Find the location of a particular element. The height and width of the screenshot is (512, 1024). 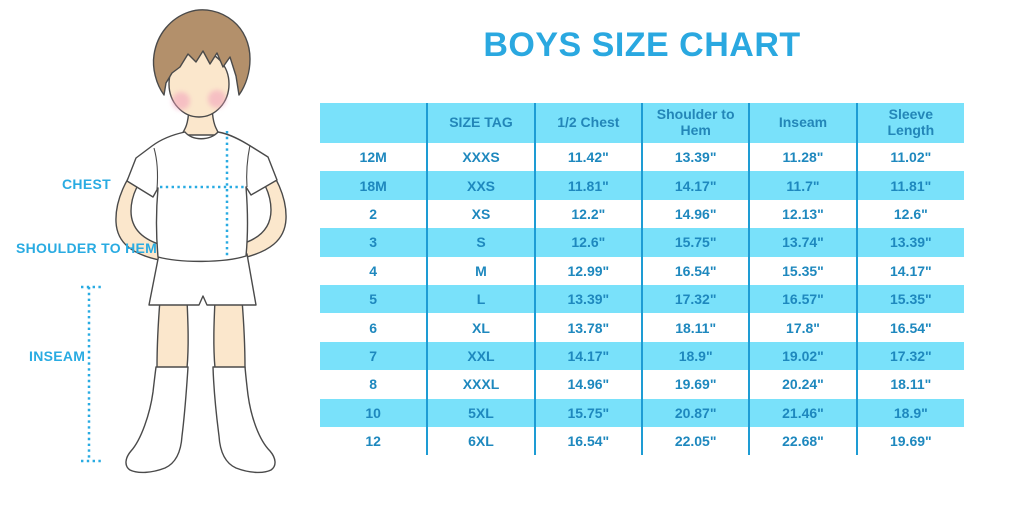

table-row: 10 5XL 15.75" 20.87" 21.46" 18.9" is located at coordinates (642, 412).